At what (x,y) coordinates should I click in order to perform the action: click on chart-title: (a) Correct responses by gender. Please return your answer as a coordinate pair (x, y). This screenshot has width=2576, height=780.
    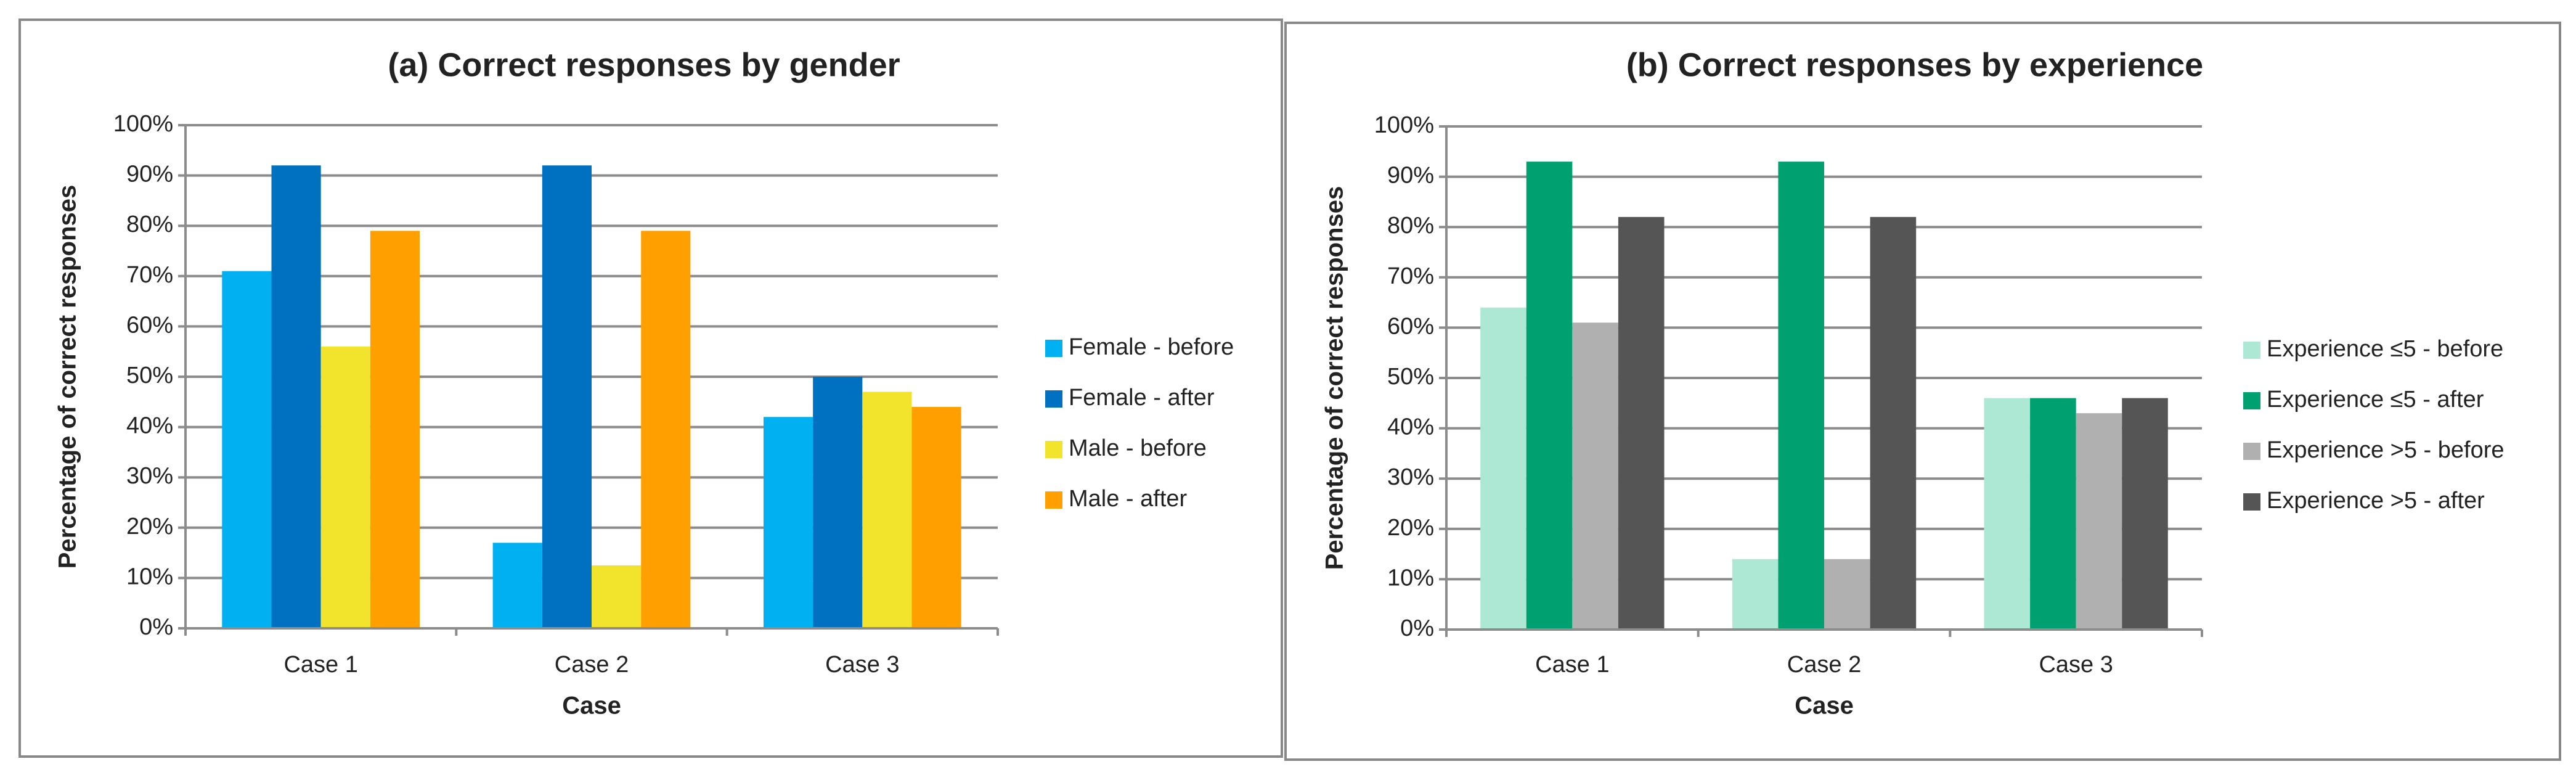
    Looking at the image, I should click on (644, 64).